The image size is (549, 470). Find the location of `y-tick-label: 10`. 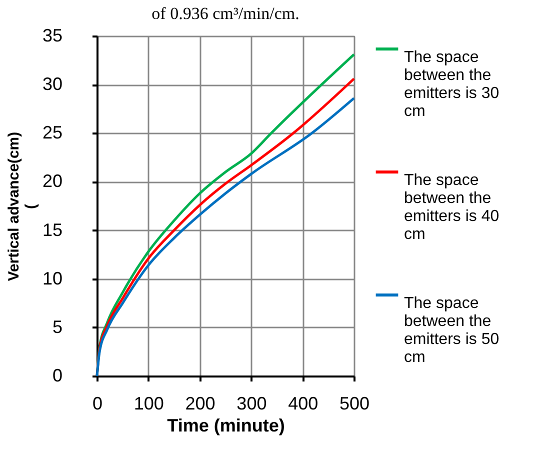

y-tick-label: 10 is located at coordinates (52, 278).